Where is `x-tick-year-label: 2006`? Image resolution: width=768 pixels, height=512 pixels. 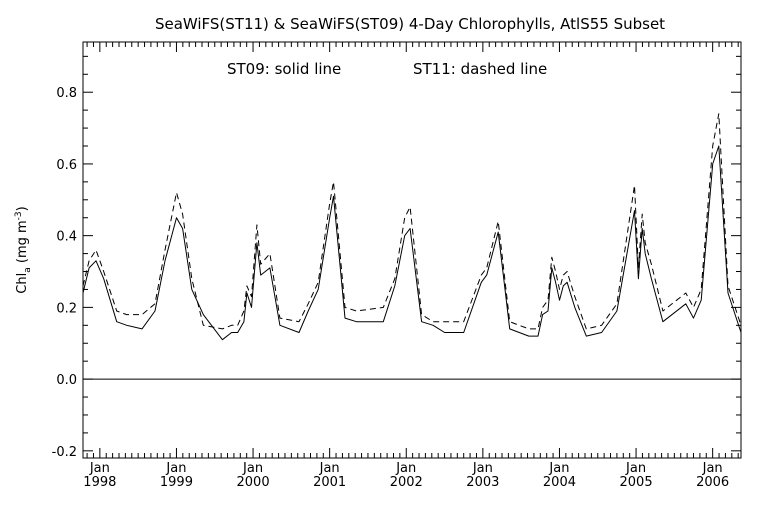 x-tick-year-label: 2006 is located at coordinates (712, 482).